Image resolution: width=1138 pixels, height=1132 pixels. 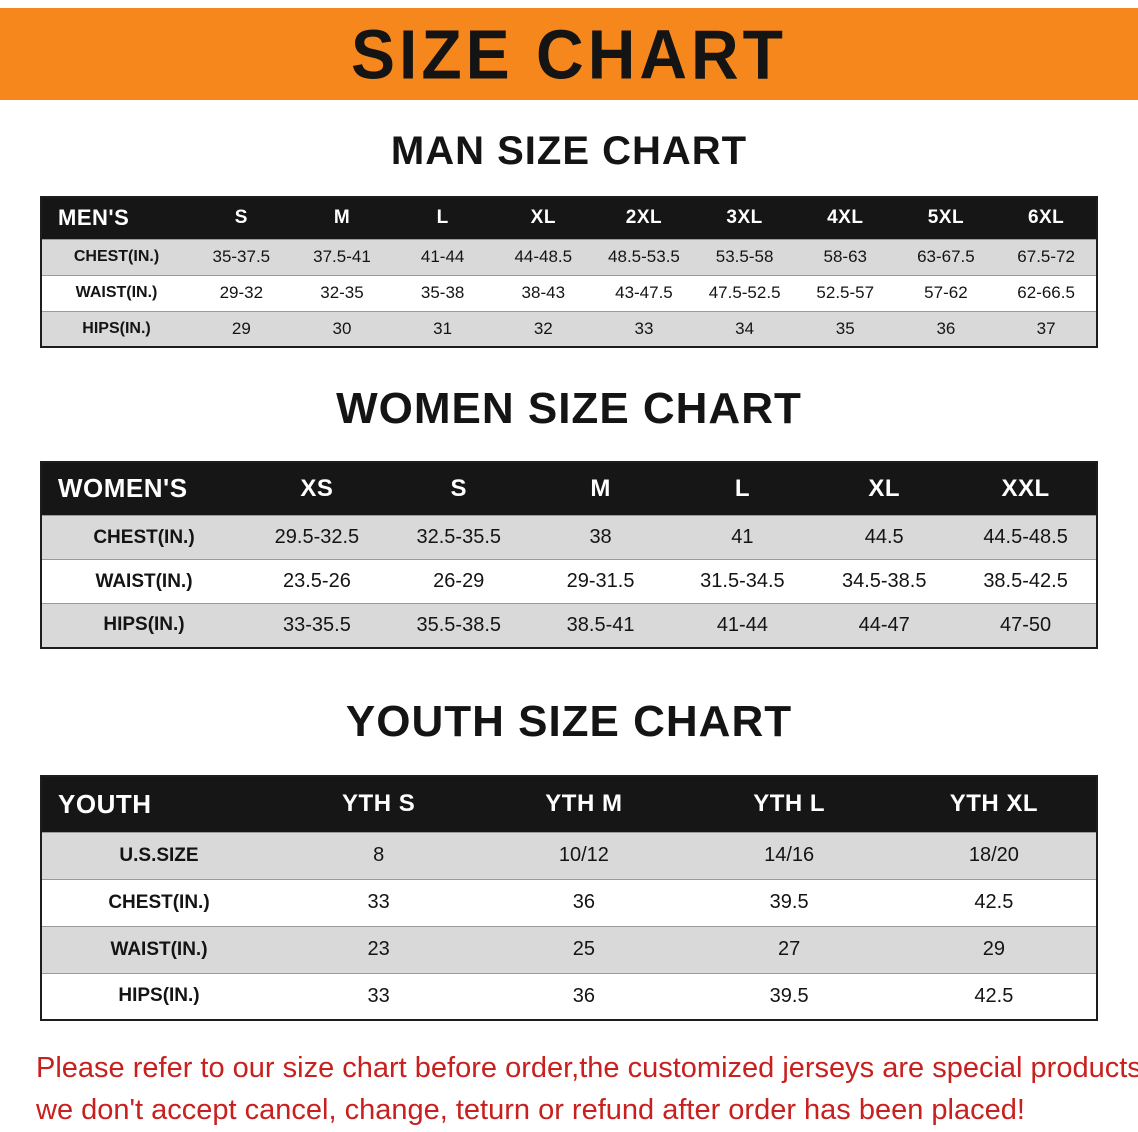 I want to click on size-value-cell: 63-67.5, so click(x=946, y=256).